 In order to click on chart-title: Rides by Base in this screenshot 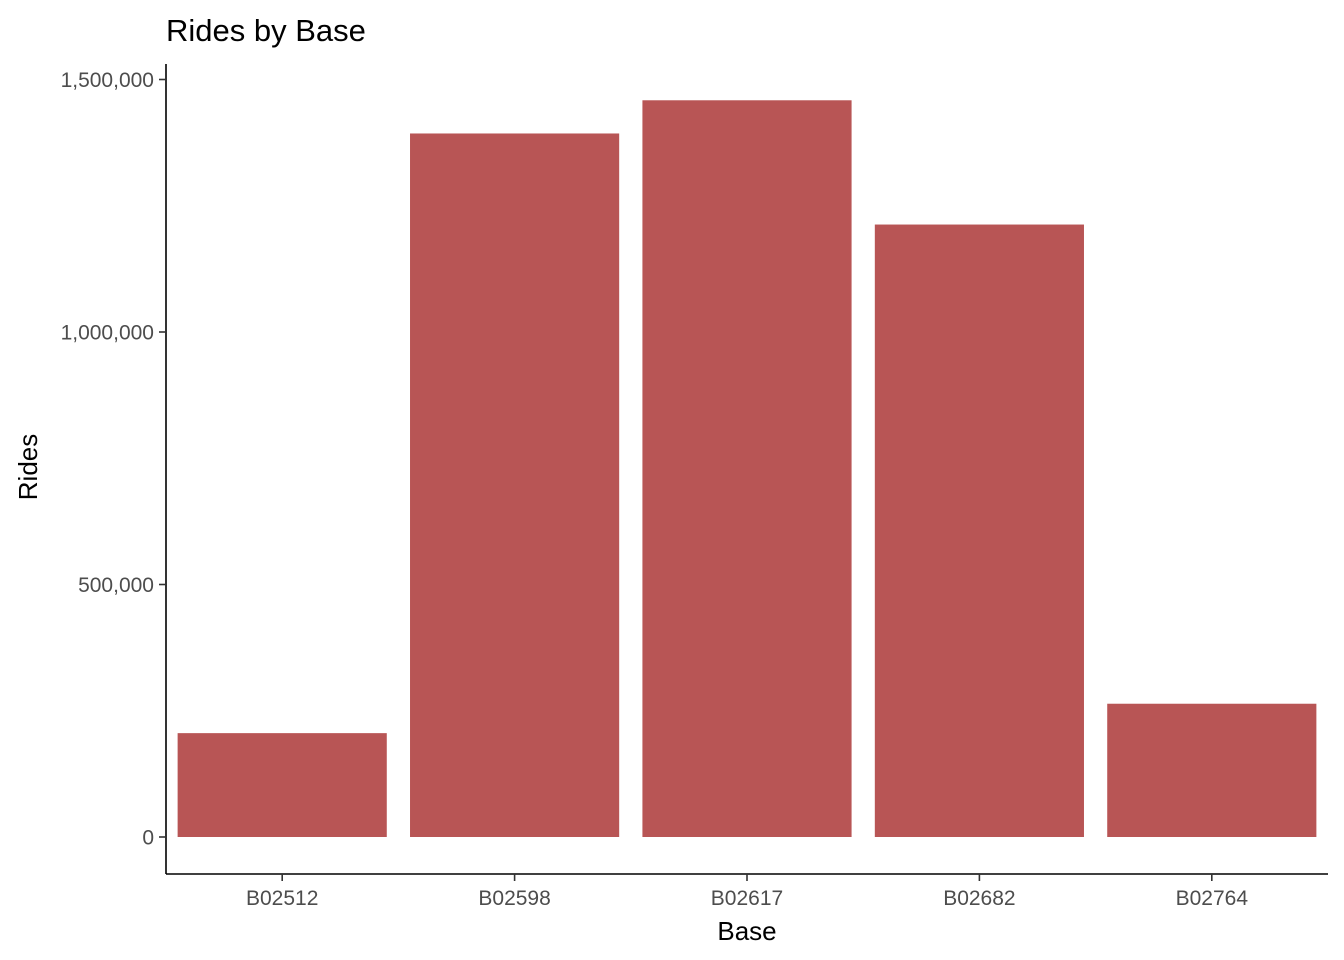, I will do `click(266, 30)`.